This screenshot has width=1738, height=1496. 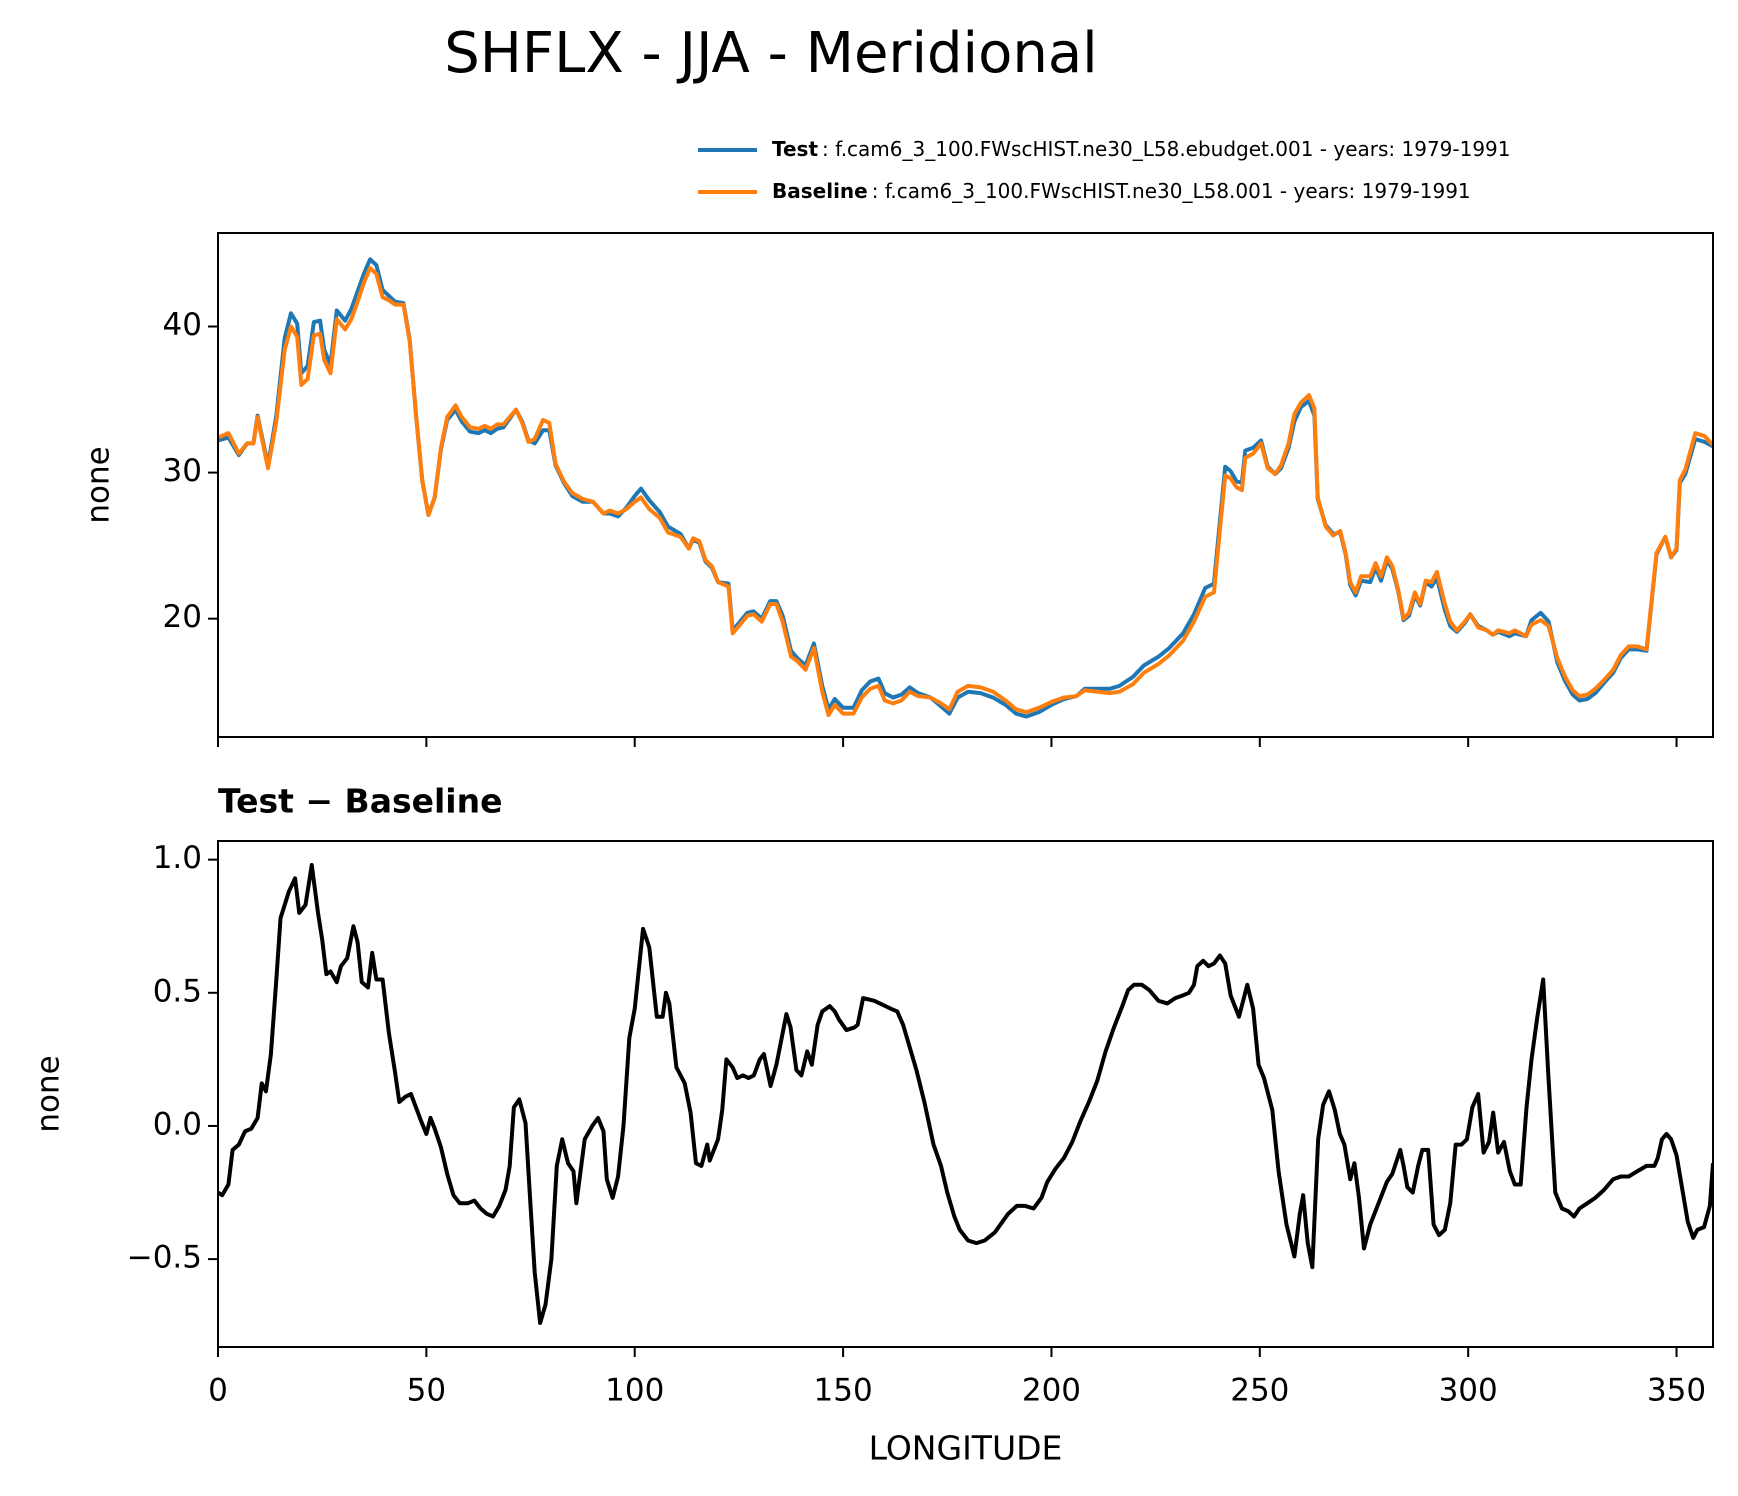 What do you see at coordinates (426, 1391) in the screenshot?
I see `x-tick-label: 50` at bounding box center [426, 1391].